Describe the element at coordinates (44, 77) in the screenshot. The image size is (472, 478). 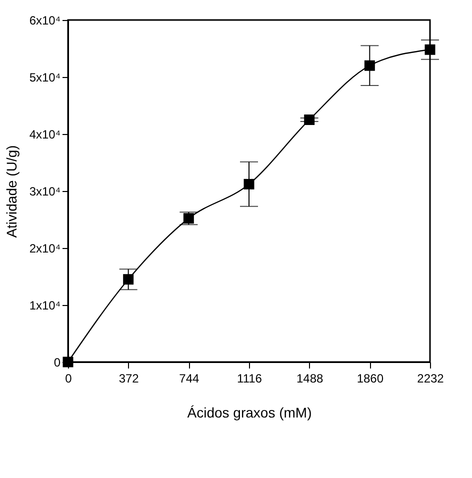
I see `y-tick-label: 5x10⁴` at that location.